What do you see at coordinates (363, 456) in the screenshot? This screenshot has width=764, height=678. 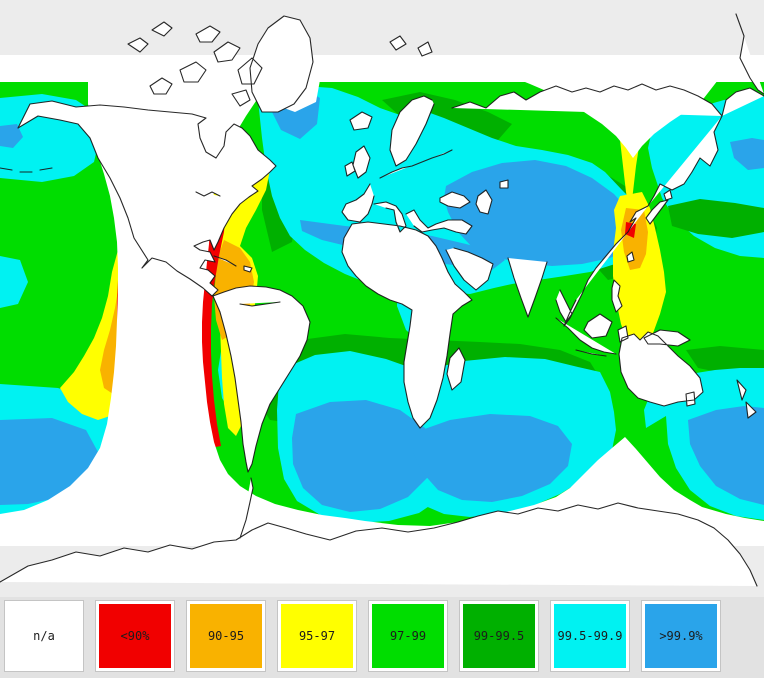 I see `region-blue-south-atlantic` at bounding box center [363, 456].